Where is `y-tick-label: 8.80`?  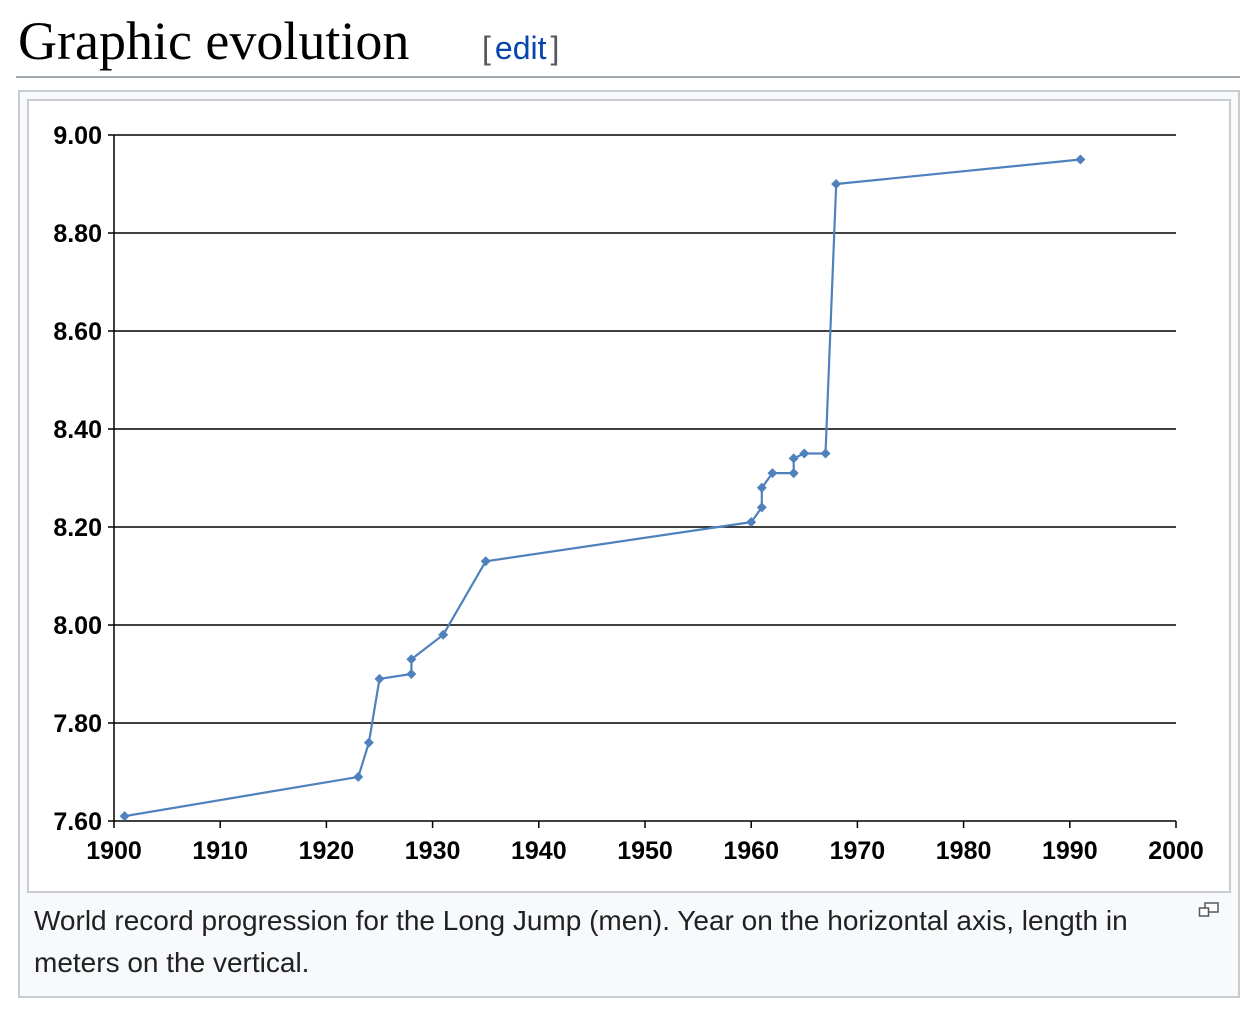 y-tick-label: 8.80 is located at coordinates (77, 234).